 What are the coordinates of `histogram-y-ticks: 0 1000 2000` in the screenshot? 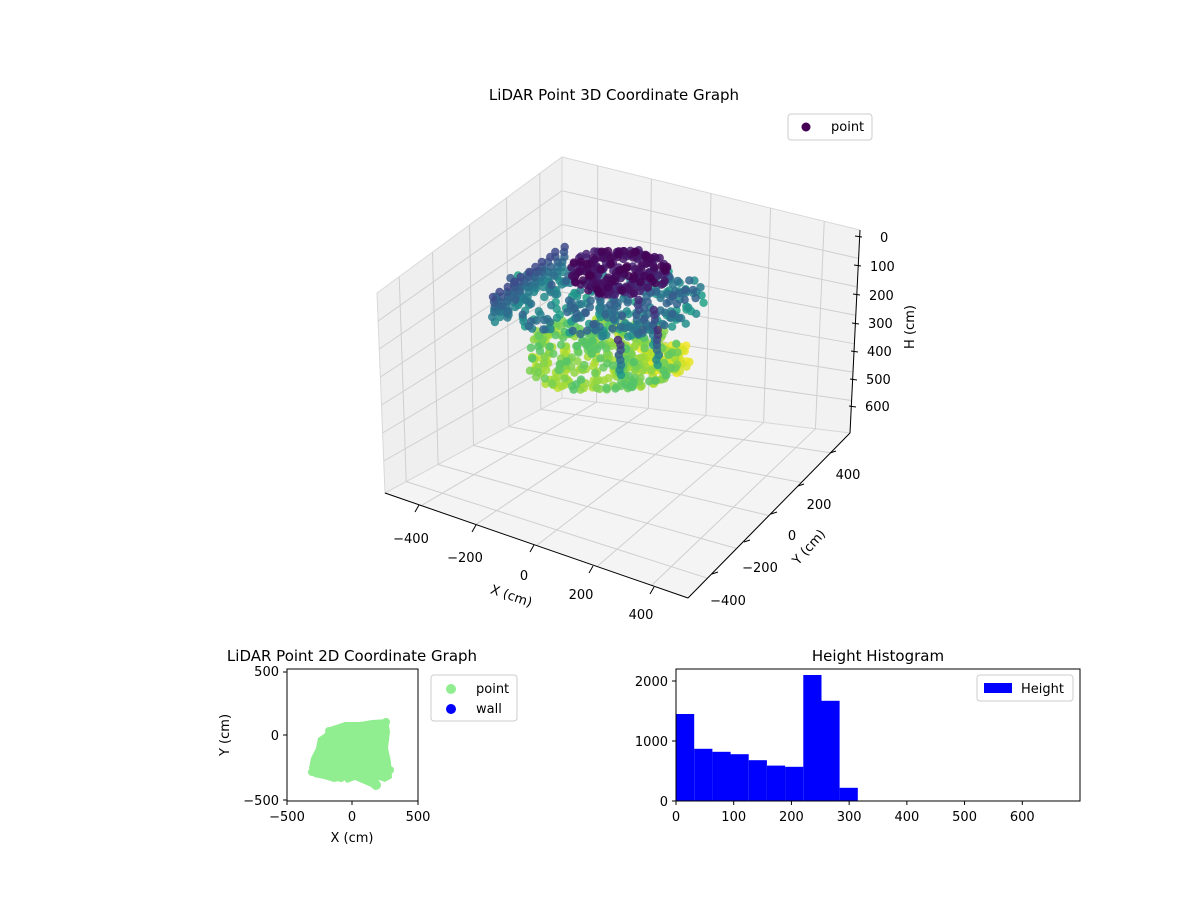 It's located at (655, 742).